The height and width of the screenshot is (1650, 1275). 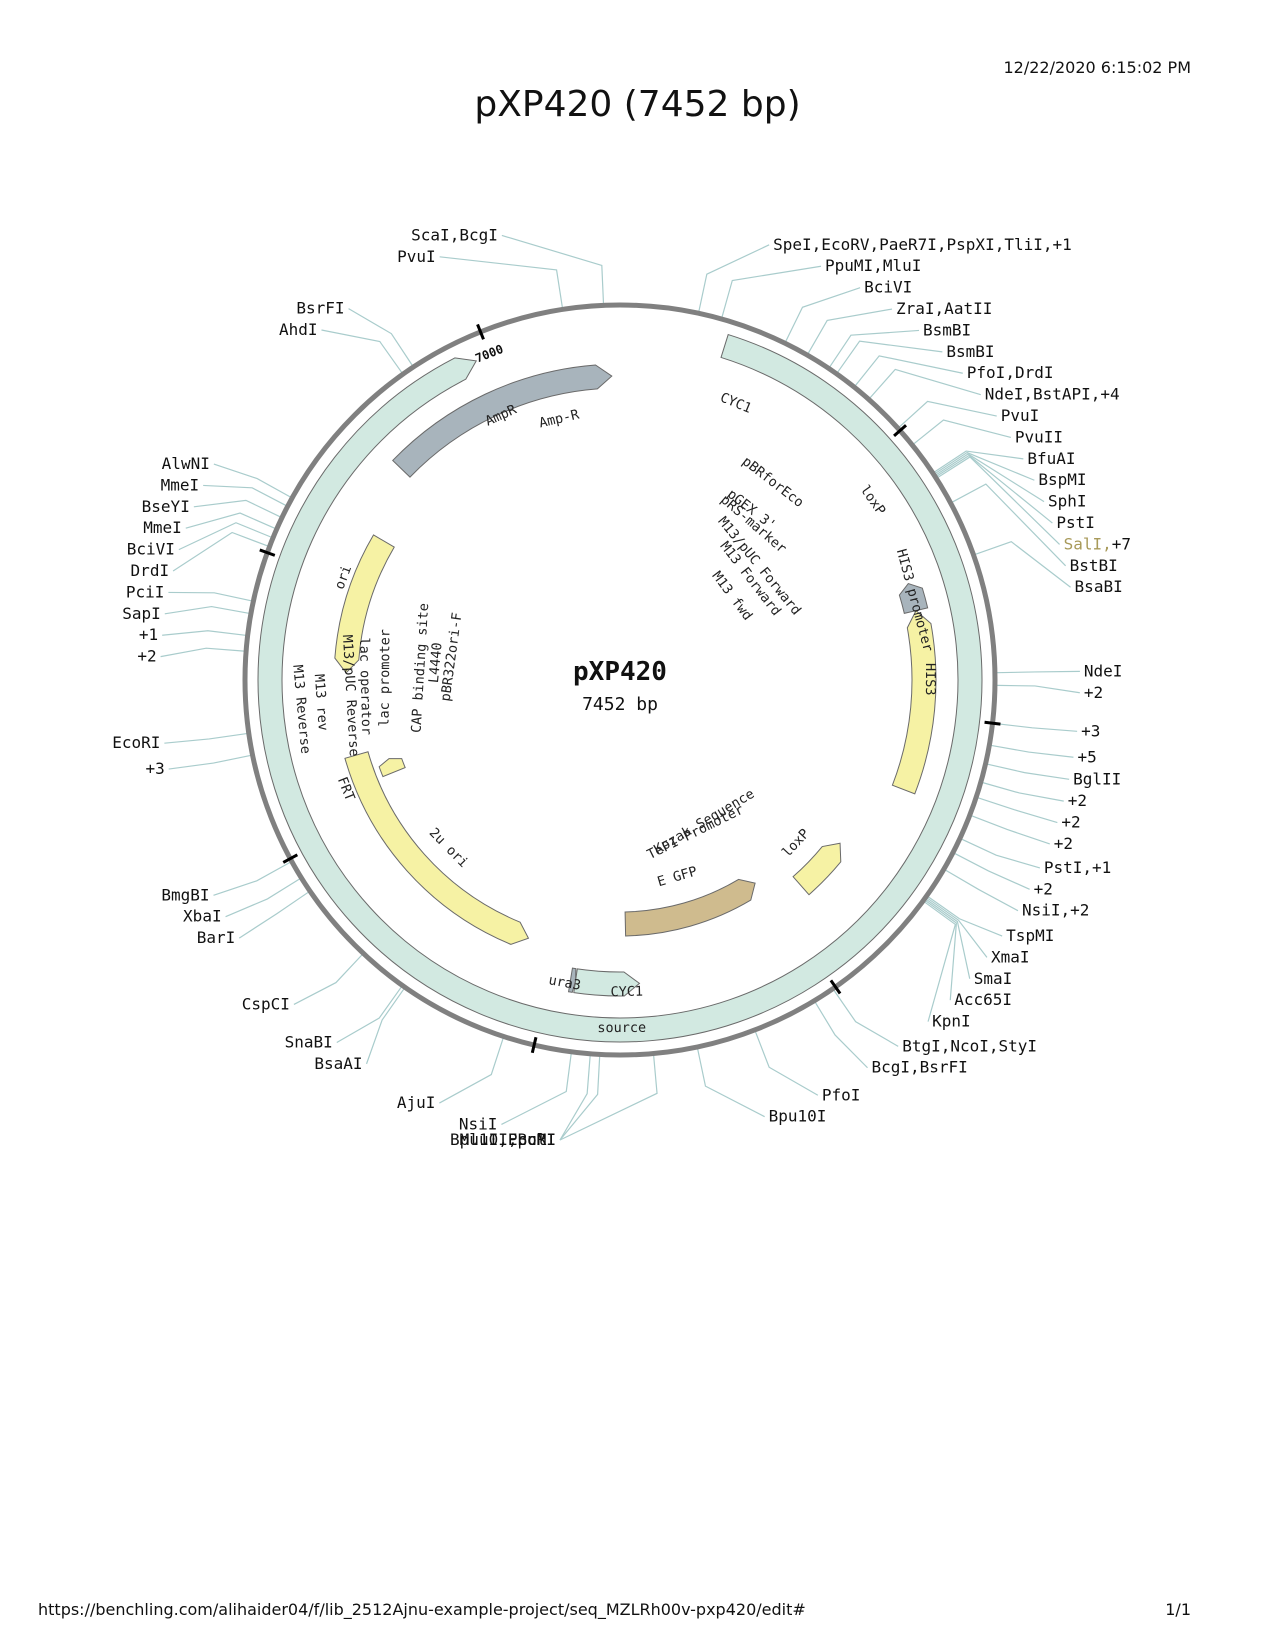 What do you see at coordinates (841, 1094) in the screenshot?
I see `site-label-pfoi: PfoI` at bounding box center [841, 1094].